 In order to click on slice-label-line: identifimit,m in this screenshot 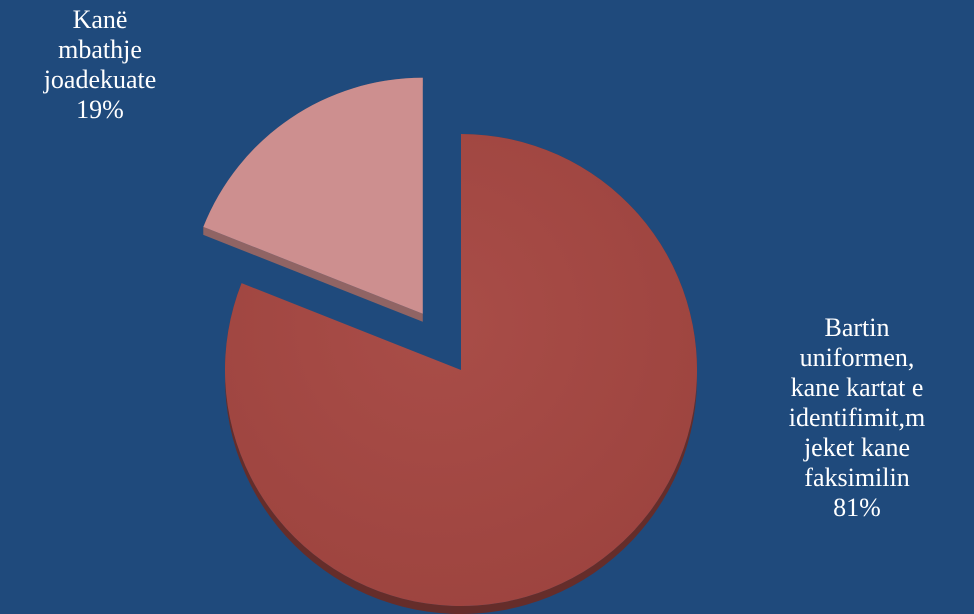, I will do `click(857, 417)`.